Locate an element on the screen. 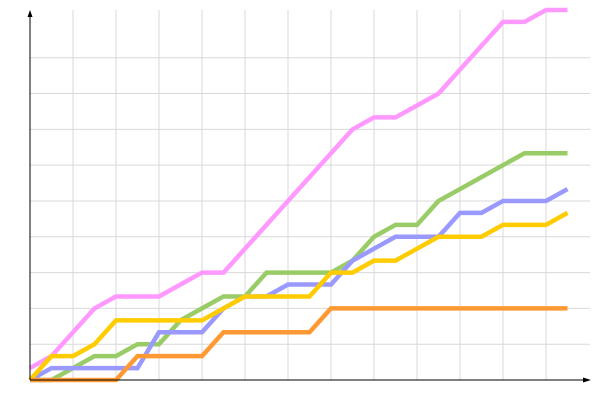 The width and height of the screenshot is (600, 400). y-axis-arrow is located at coordinates (30, 13).